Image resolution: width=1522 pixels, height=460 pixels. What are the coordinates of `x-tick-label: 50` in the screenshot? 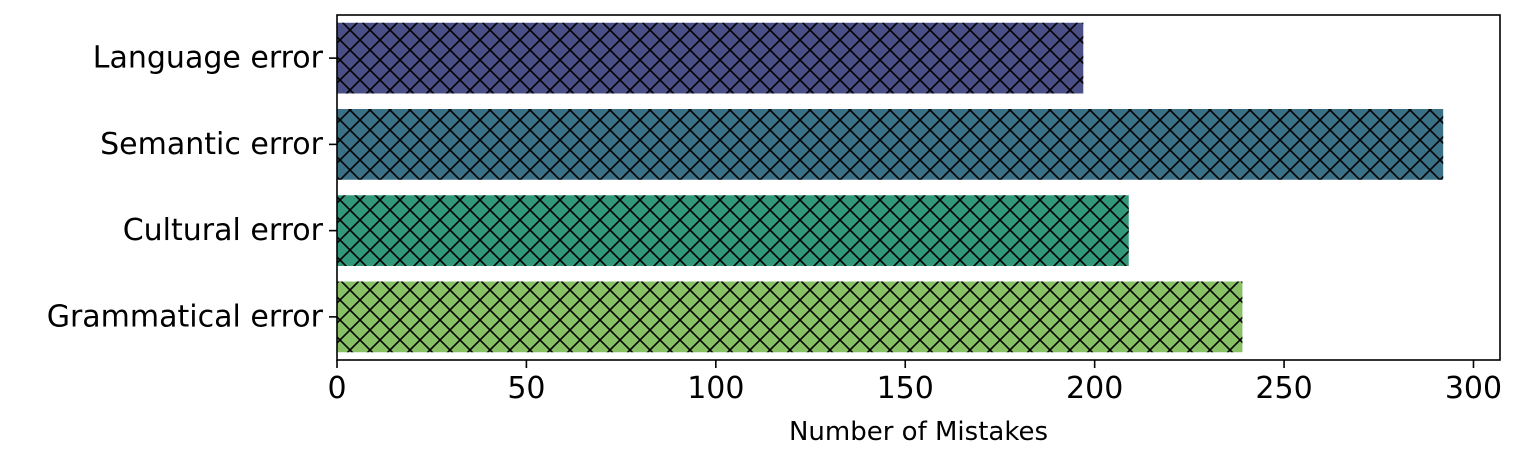 It's located at (526, 388).